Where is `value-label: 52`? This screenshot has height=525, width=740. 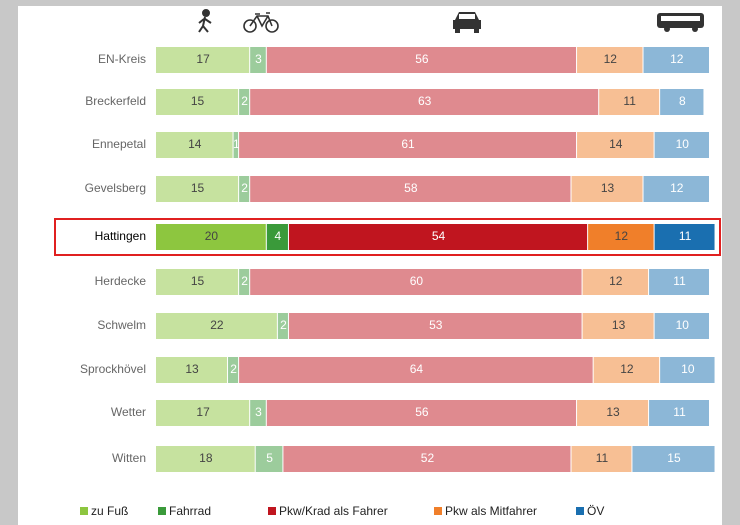 value-label: 52 is located at coordinates (428, 458).